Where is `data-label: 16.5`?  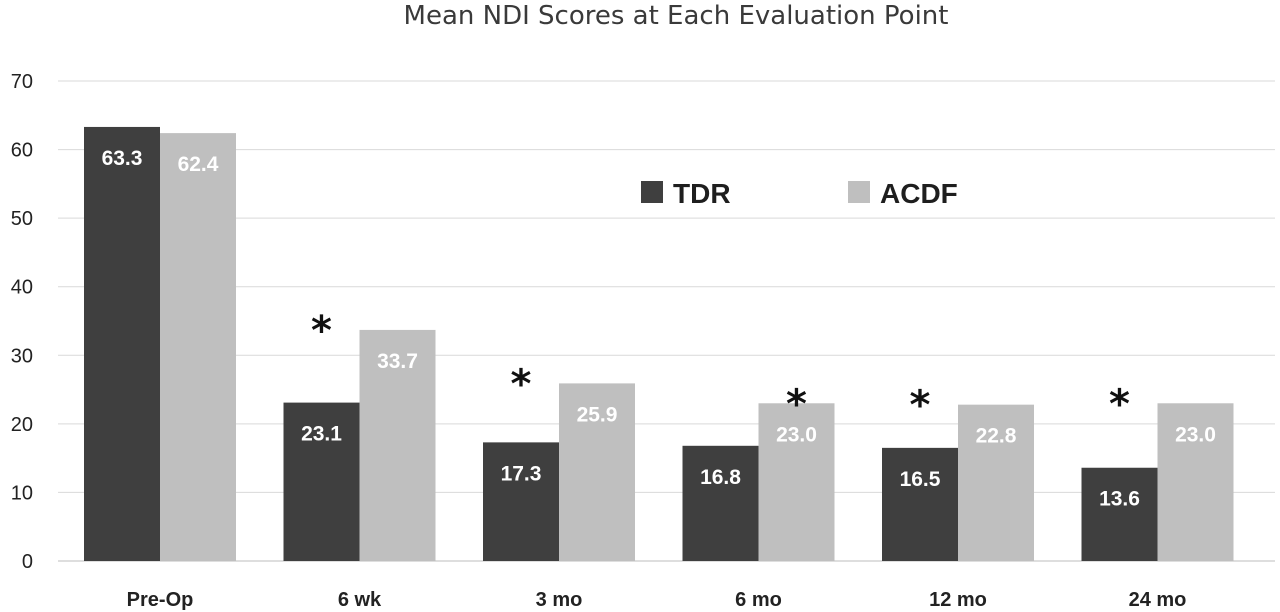 data-label: 16.5 is located at coordinates (920, 479).